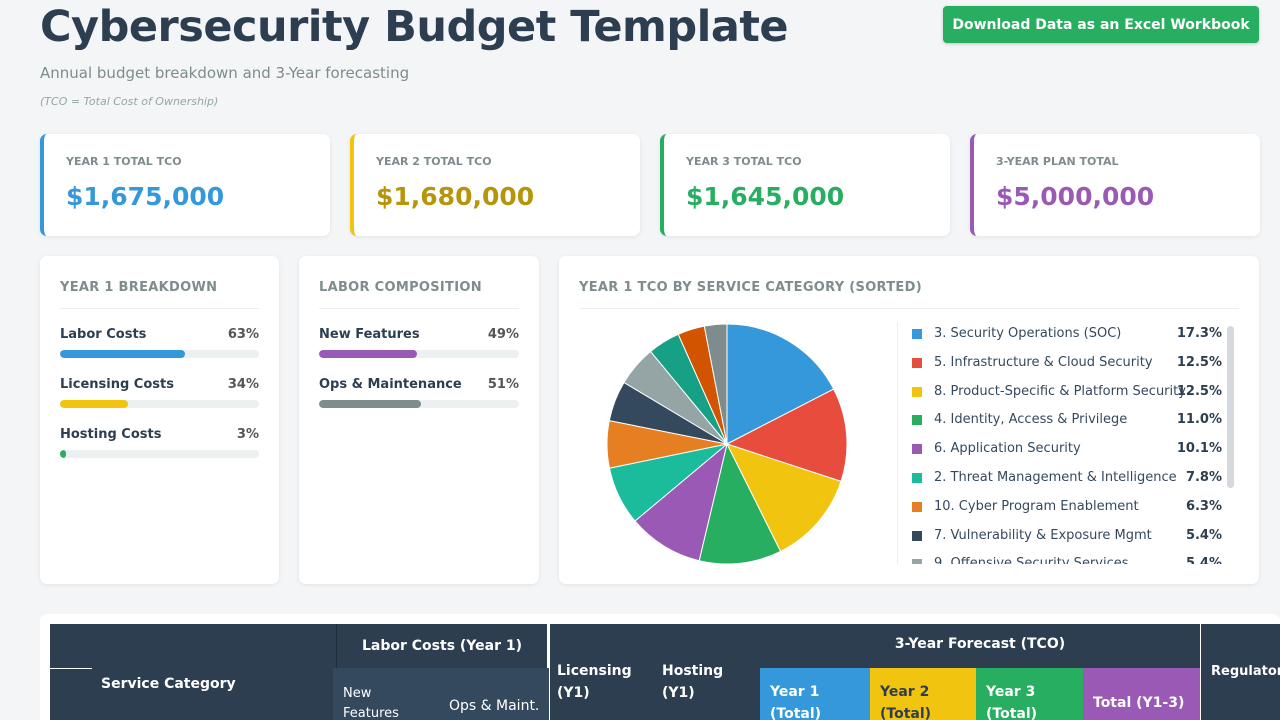 The width and height of the screenshot is (1280, 720). What do you see at coordinates (159, 345) in the screenshot?
I see `breakdown-labor: Labor Costs 63%` at bounding box center [159, 345].